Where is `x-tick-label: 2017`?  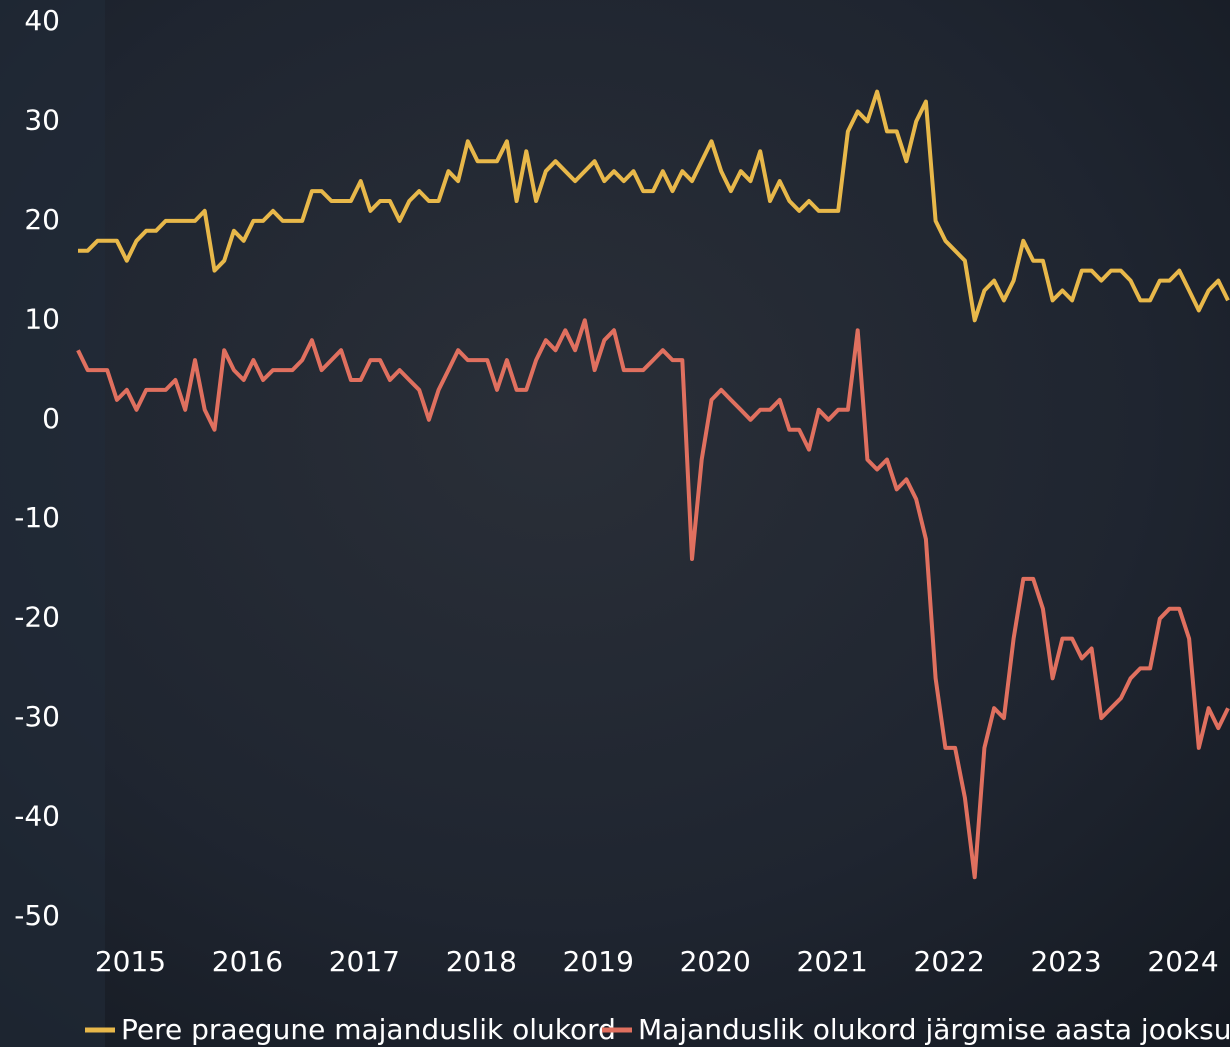
x-tick-label: 2017 is located at coordinates (364, 961).